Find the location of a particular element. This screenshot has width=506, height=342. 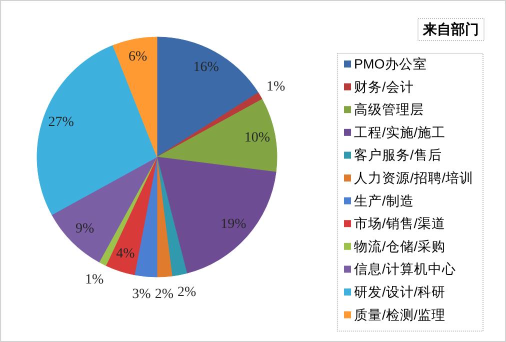

data-label: 9% is located at coordinates (85, 229).